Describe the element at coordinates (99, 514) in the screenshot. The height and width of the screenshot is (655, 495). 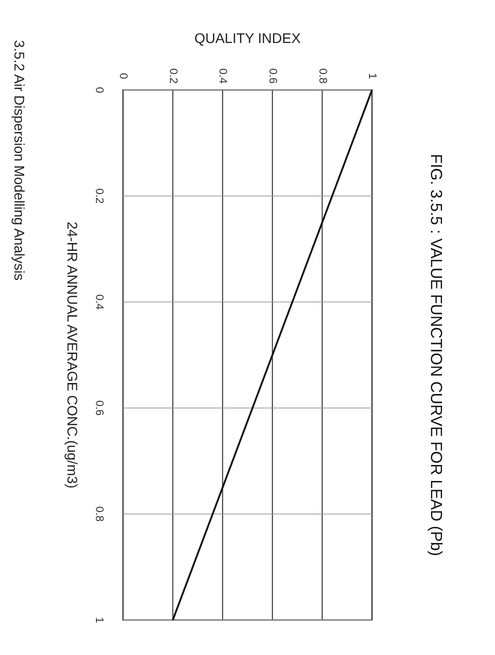
I see `y-tick-label: 0.8` at that location.